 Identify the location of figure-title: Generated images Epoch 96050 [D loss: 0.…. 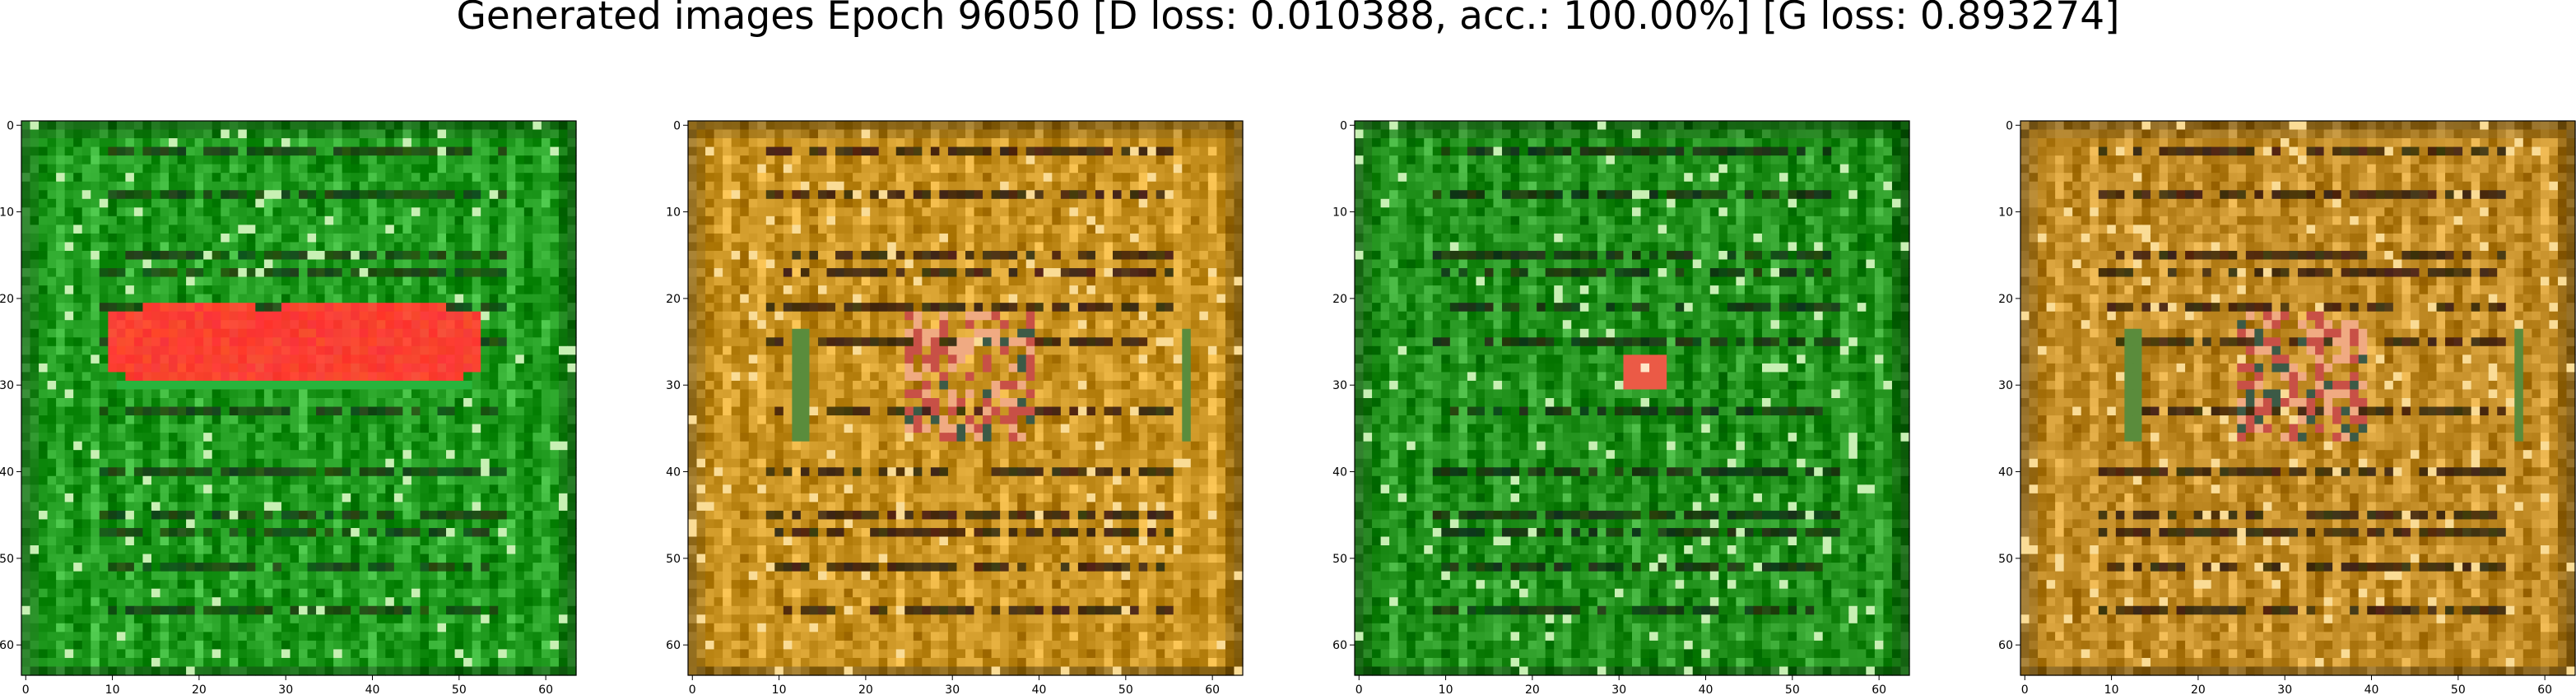
(1288, 19).